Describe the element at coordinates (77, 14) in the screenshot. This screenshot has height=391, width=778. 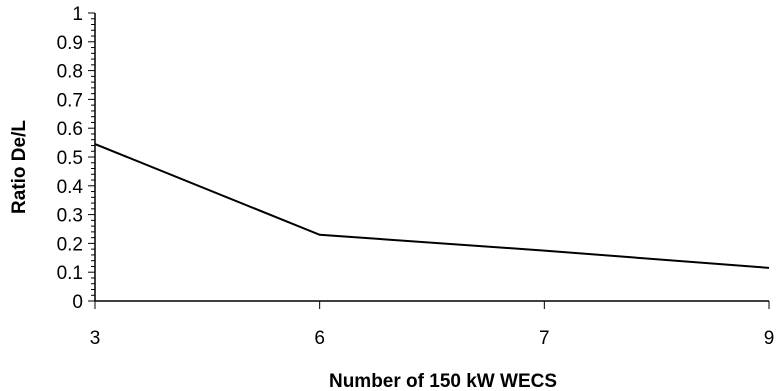
I see `y-tick-label: 1` at that location.